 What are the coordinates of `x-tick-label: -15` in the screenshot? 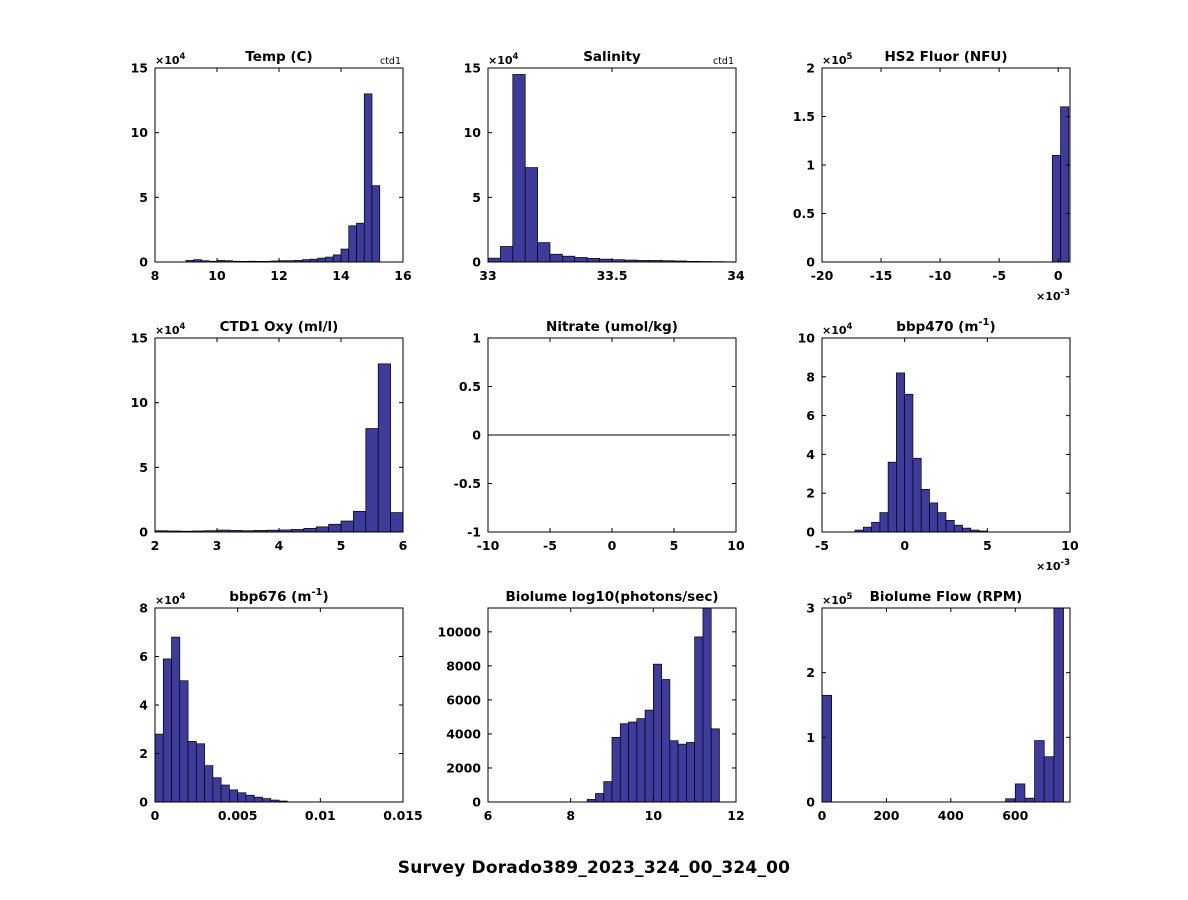 It's located at (881, 275).